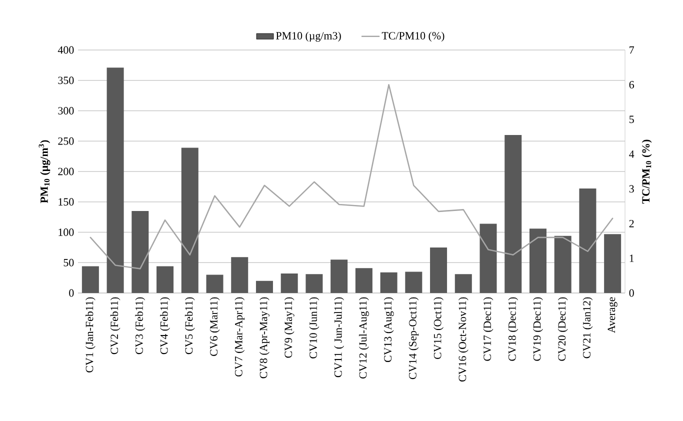  I want to click on y-tick-label: 350, so click(66, 80).